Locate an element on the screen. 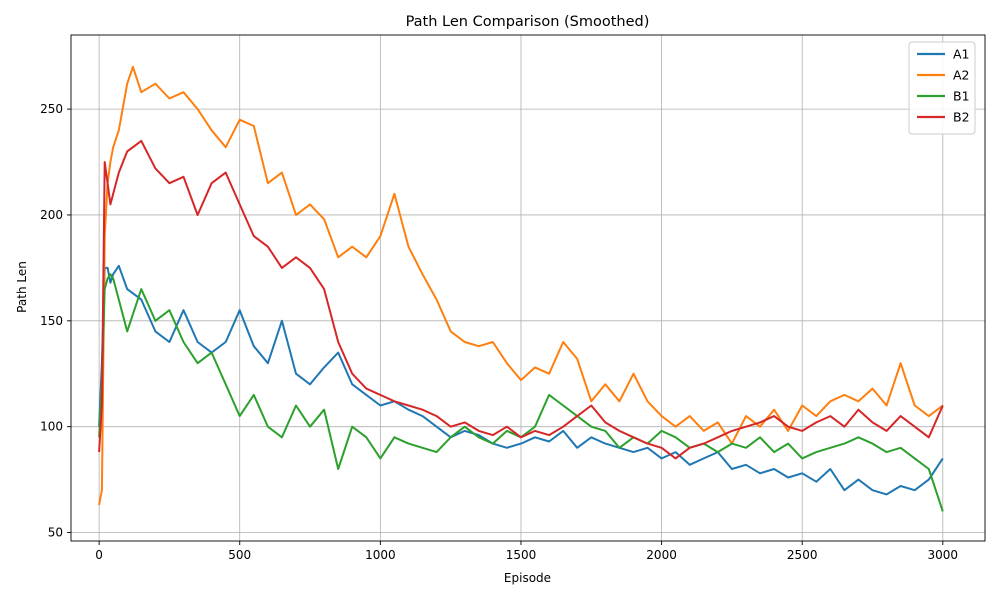 This screenshot has width=1000, height=600. y-axis-ticks: 50 100 150 200 250 is located at coordinates (55, 321).